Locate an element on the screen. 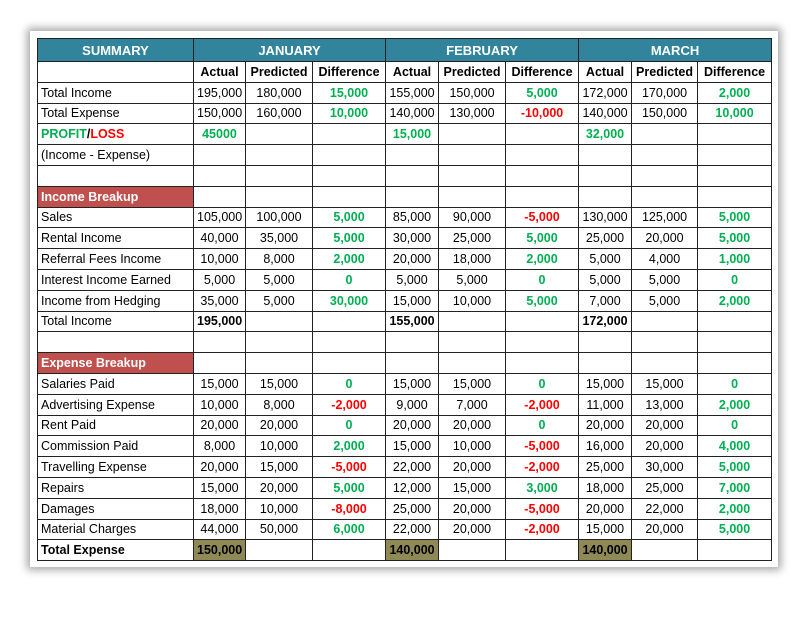 Image resolution: width=810 pixels, height=618 pixels. cell: 1,000 is located at coordinates (735, 259).